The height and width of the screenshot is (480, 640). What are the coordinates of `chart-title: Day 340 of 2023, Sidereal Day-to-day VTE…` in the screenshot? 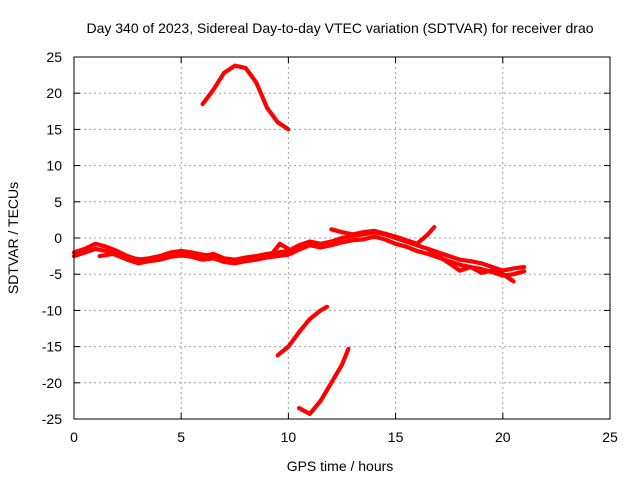 It's located at (339, 28).